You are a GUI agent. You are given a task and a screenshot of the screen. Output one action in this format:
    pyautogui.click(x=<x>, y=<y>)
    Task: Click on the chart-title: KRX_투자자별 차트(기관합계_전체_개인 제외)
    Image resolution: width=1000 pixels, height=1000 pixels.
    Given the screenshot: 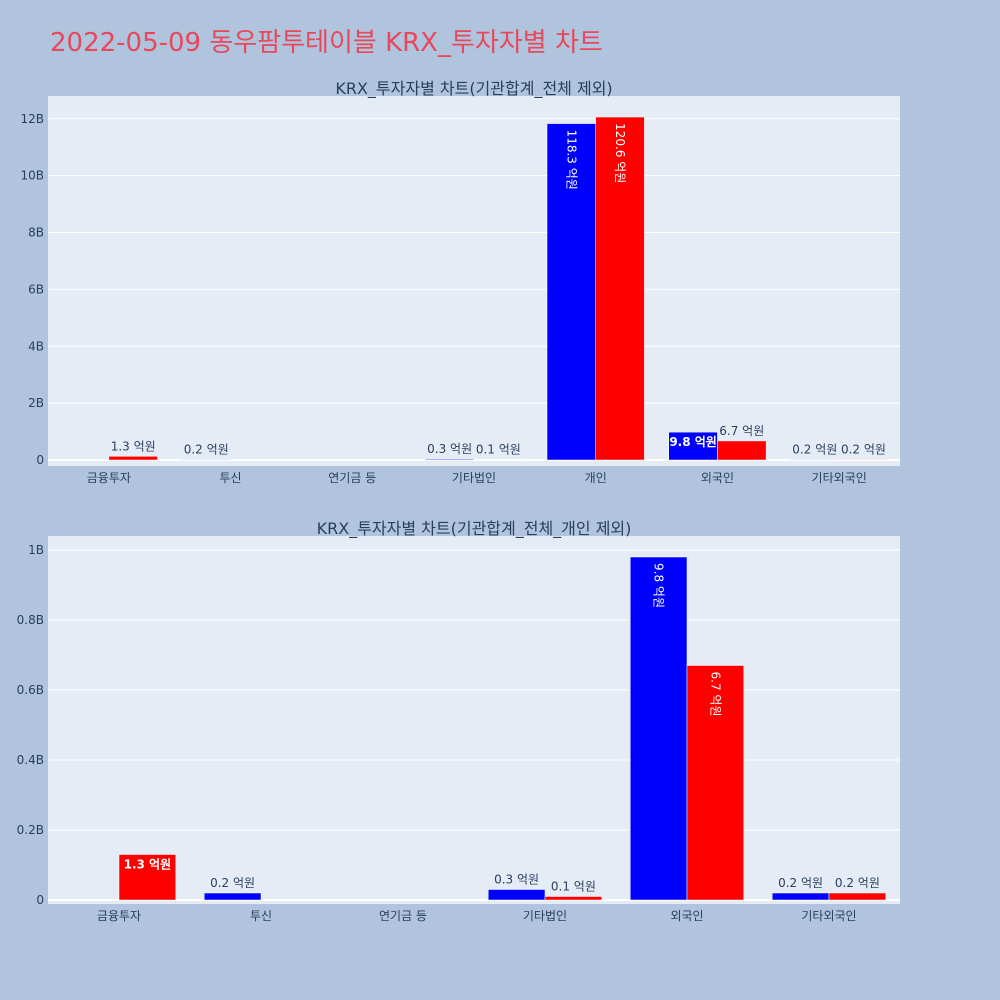 What is the action you would take?
    pyautogui.click(x=474, y=529)
    